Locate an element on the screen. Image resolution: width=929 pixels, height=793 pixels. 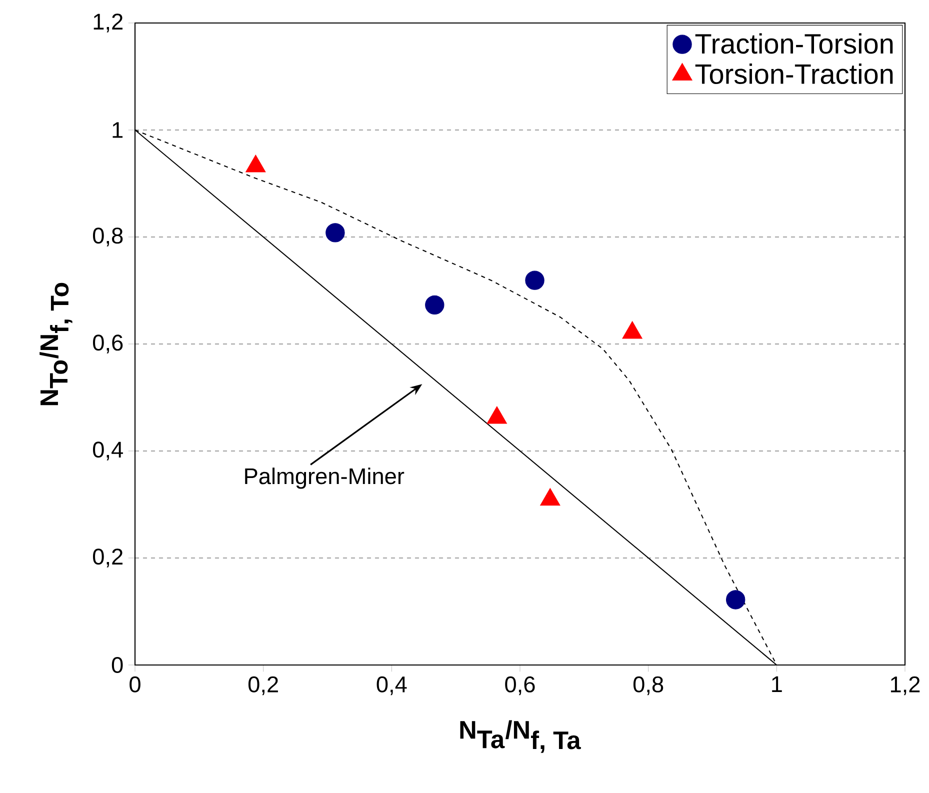
y-tick-label: 0,4 is located at coordinates (108, 451).